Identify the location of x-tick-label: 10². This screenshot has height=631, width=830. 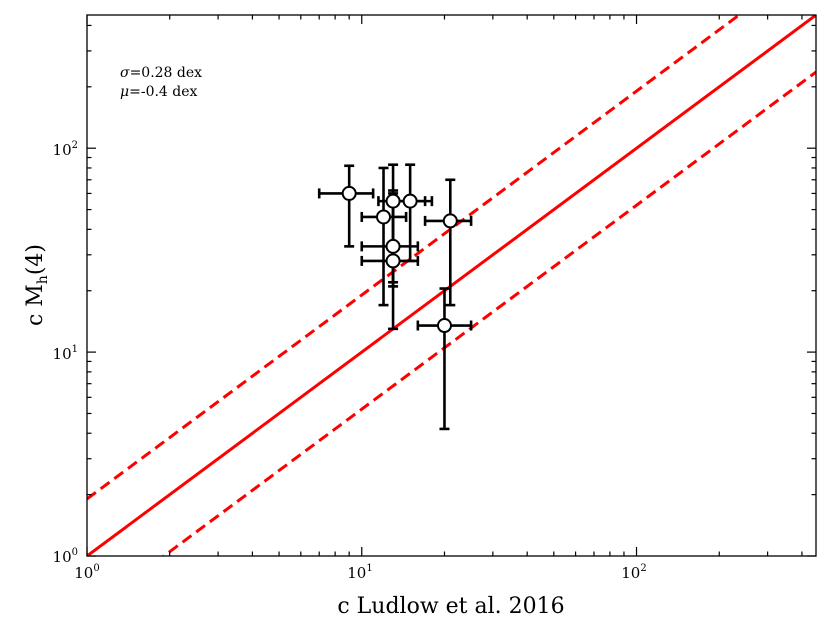
(633, 572).